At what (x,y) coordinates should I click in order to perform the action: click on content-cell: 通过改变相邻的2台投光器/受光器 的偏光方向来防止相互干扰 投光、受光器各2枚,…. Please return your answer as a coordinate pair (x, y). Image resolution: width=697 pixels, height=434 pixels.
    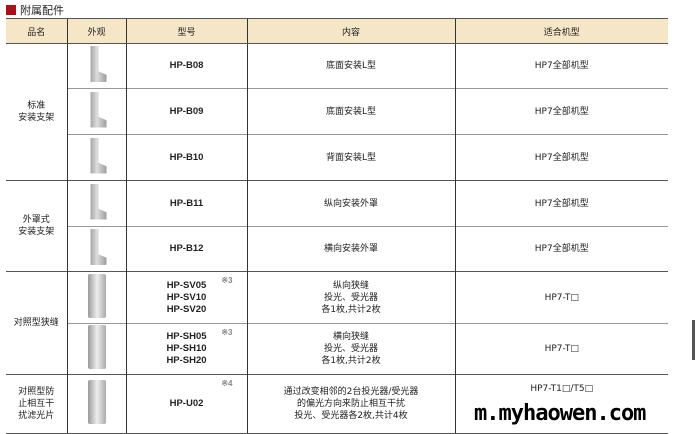
    Looking at the image, I should click on (350, 404).